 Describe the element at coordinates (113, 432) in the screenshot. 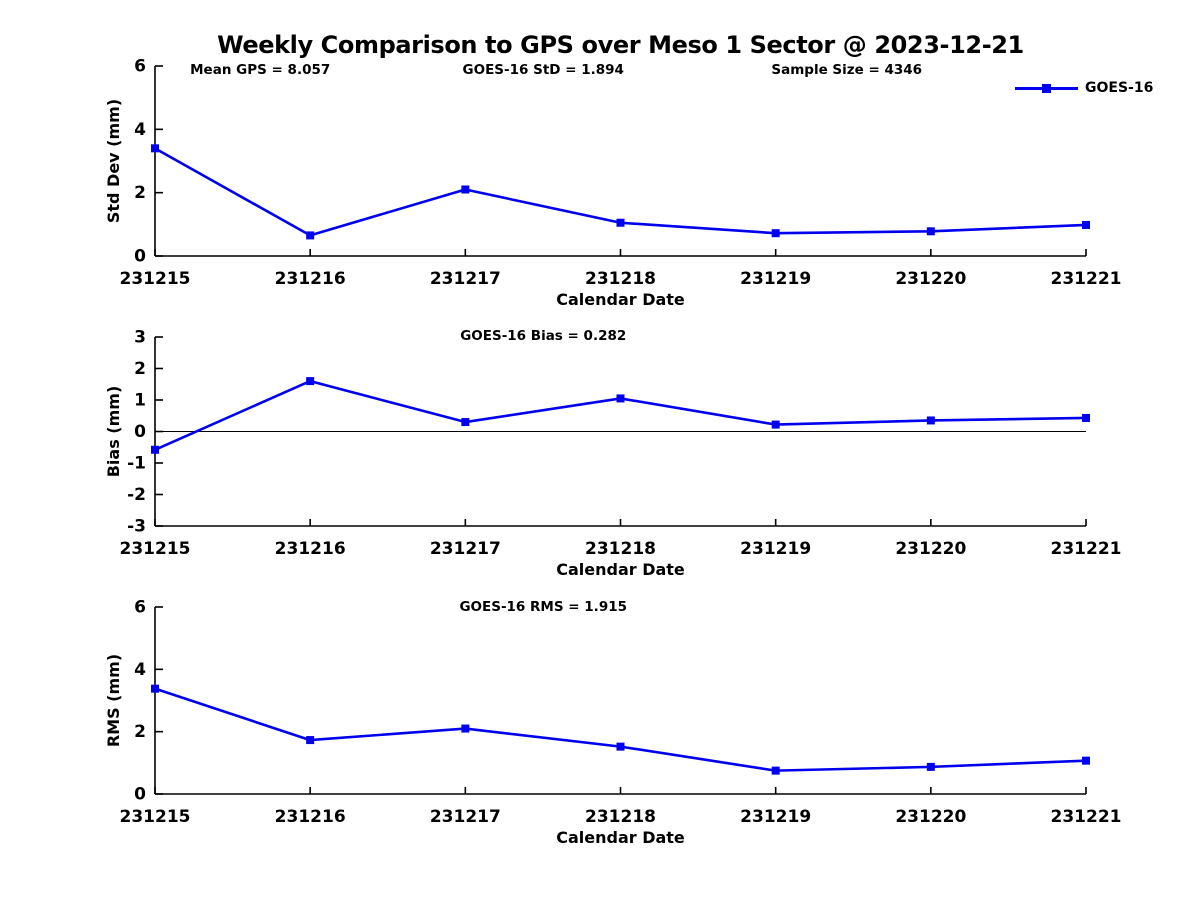

I see `y-axis-label: Bias (mm)` at that location.